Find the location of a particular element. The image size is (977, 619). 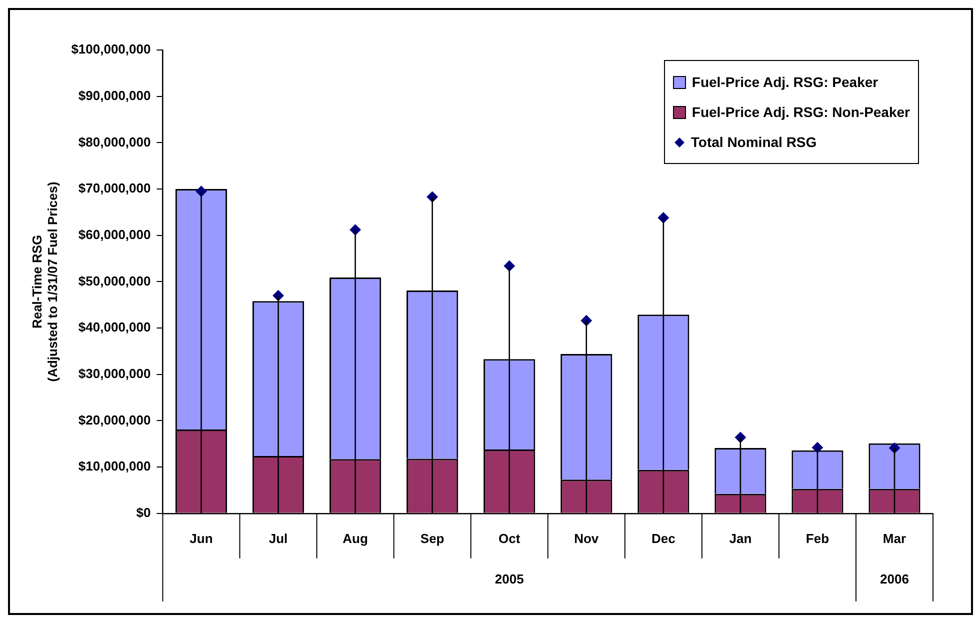

y-tick-label: $40,000,000 is located at coordinates (114, 327).